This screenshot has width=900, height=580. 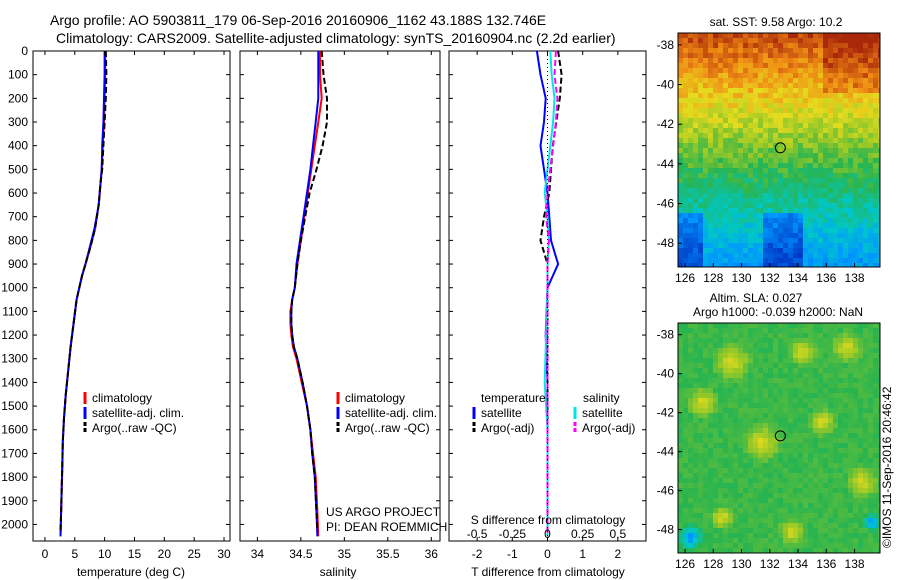 I want to click on depth-tick-label: 0, so click(x=24, y=51).